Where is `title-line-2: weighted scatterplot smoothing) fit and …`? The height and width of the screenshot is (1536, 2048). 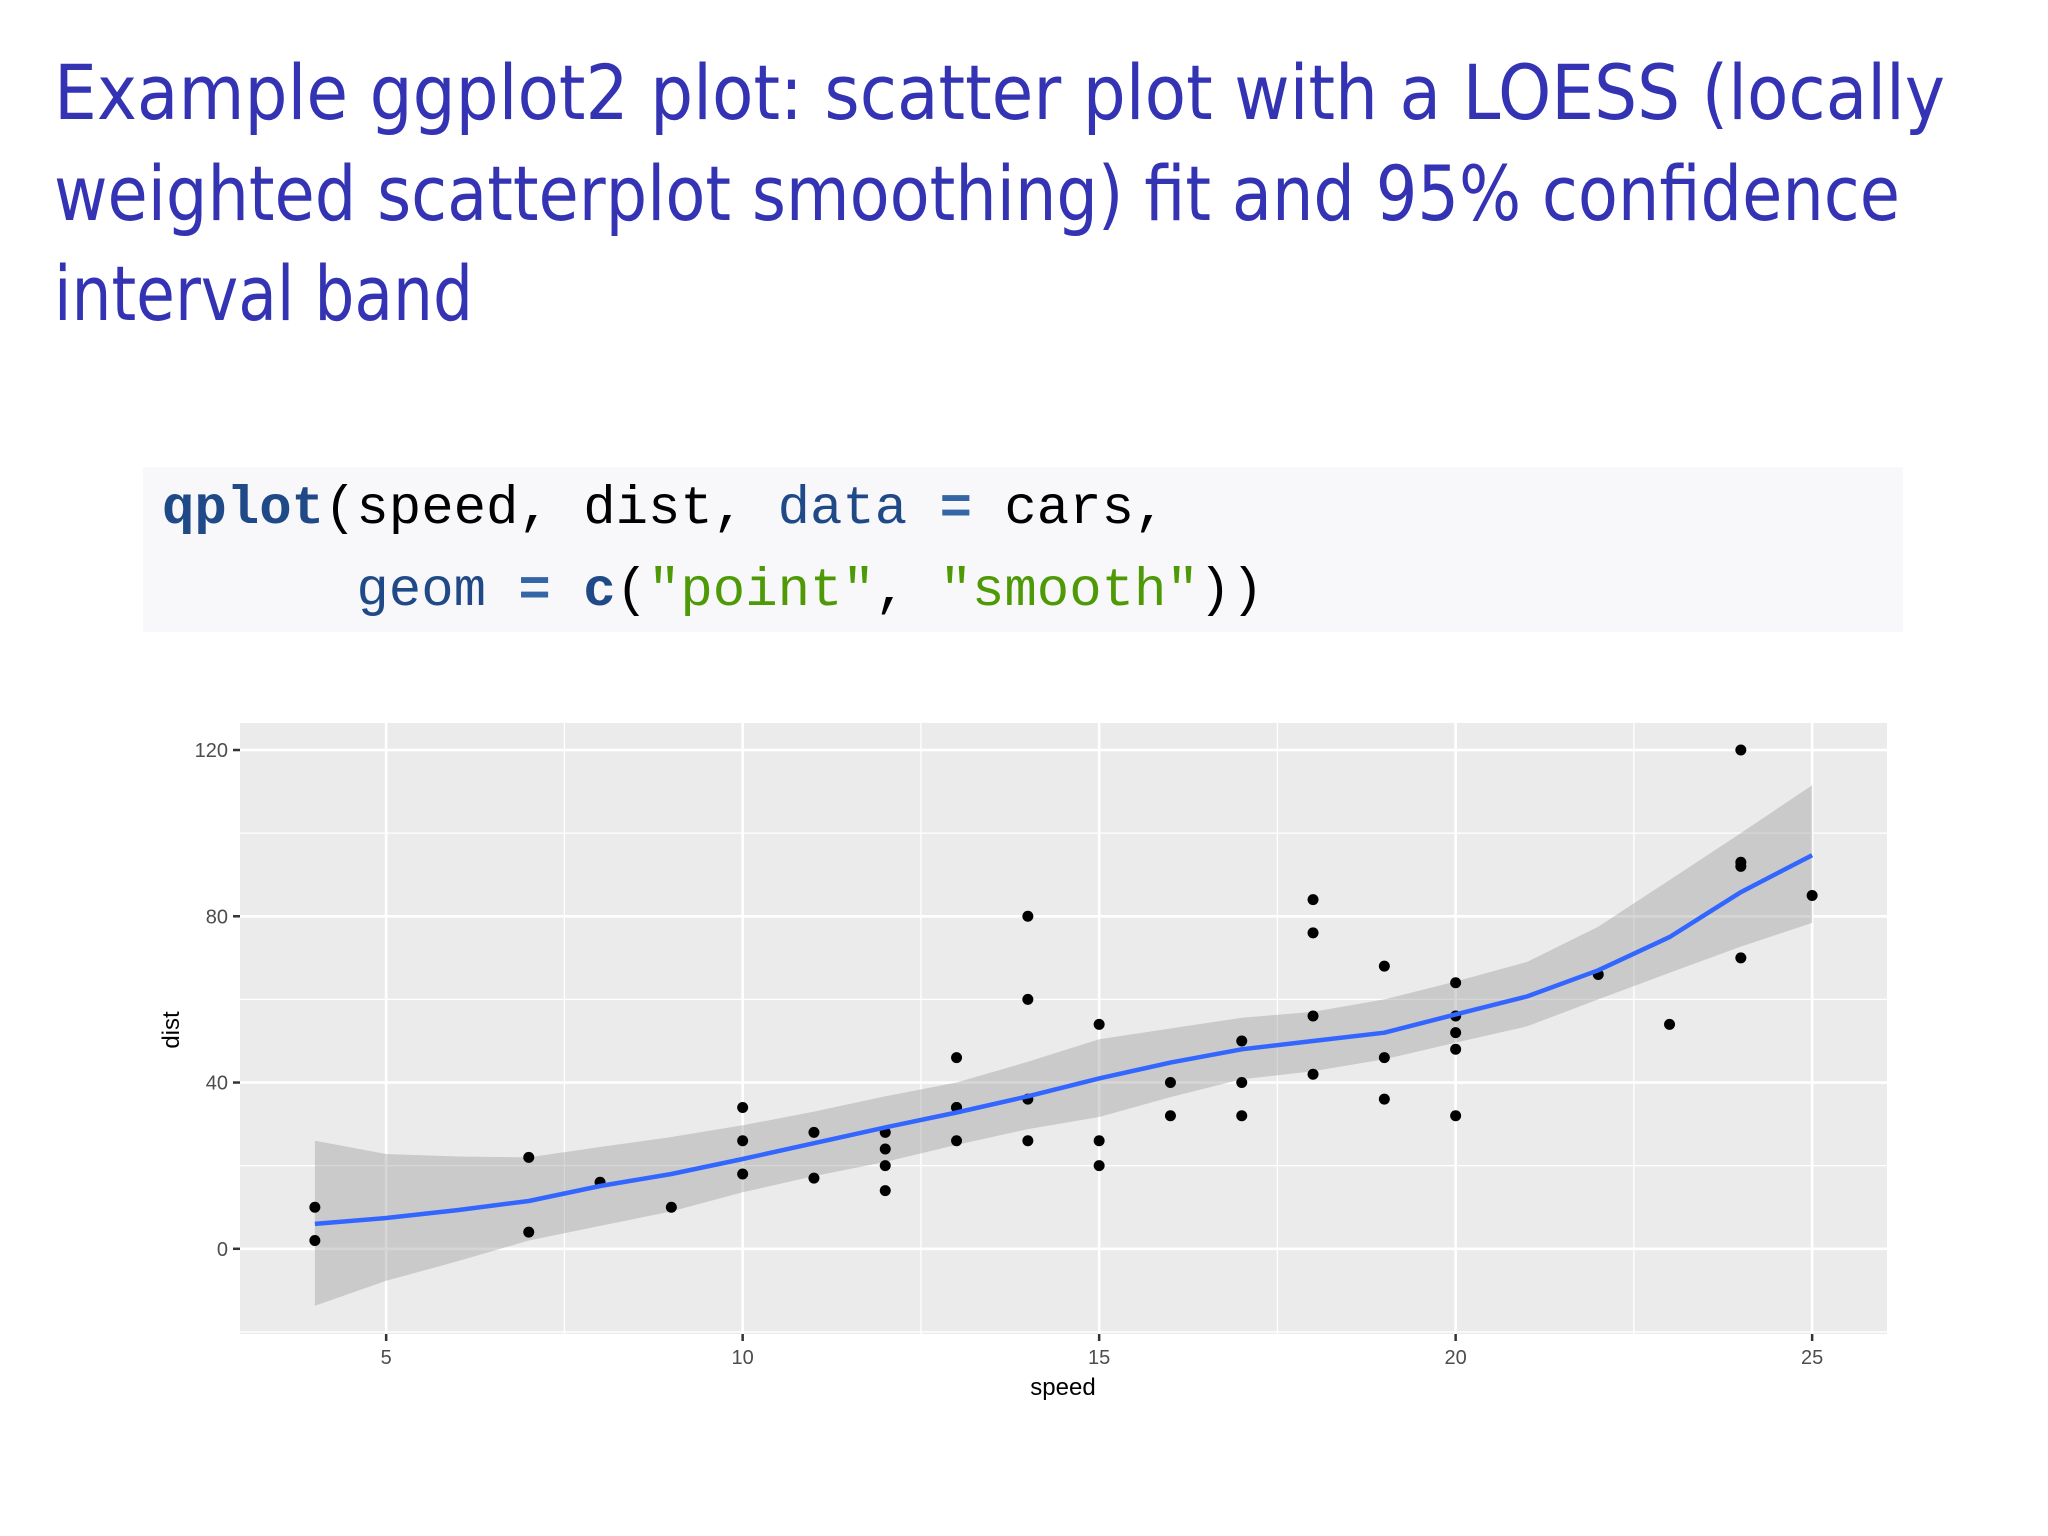 title-line-2: weighted scatterplot smoothing) fit and … is located at coordinates (977, 193).